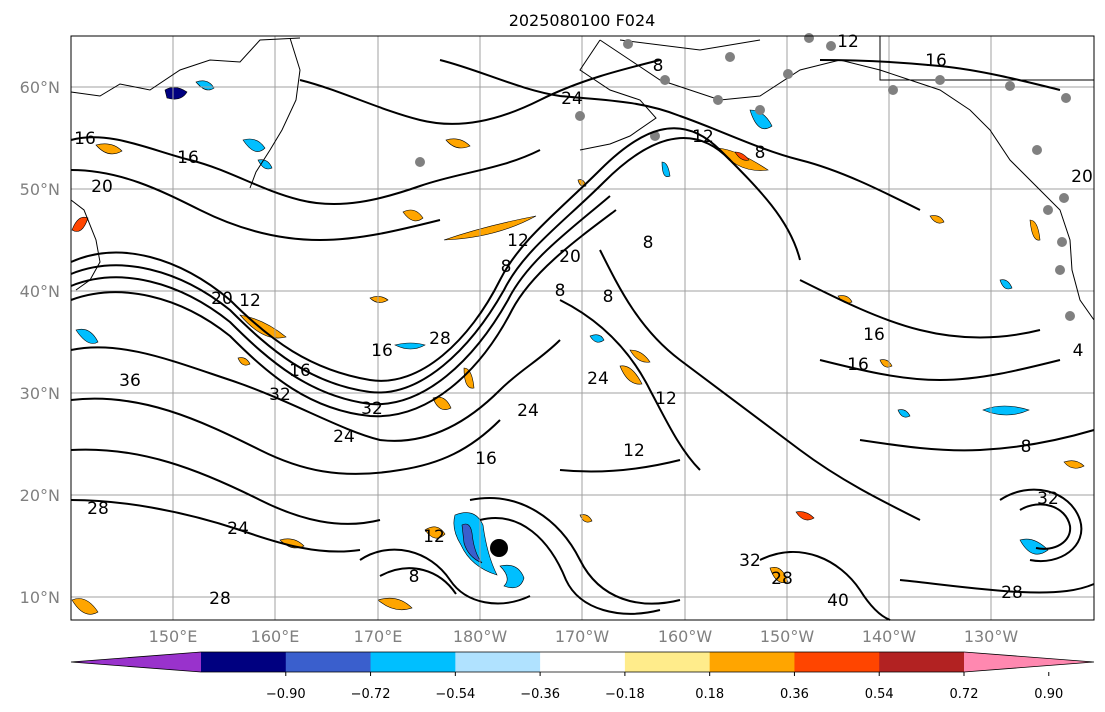  I want to click on coastline-bering, so click(690, 45).